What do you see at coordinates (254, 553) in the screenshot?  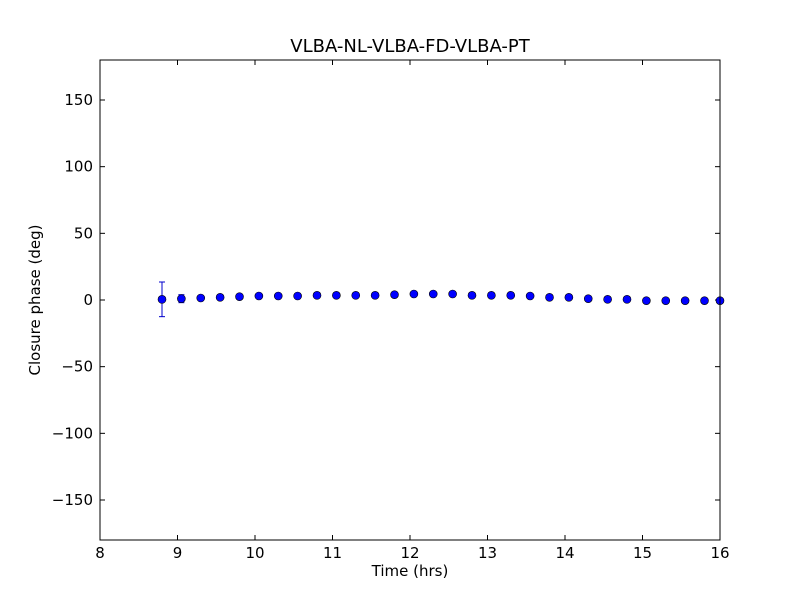 I see `x-tick-label: 10` at bounding box center [254, 553].